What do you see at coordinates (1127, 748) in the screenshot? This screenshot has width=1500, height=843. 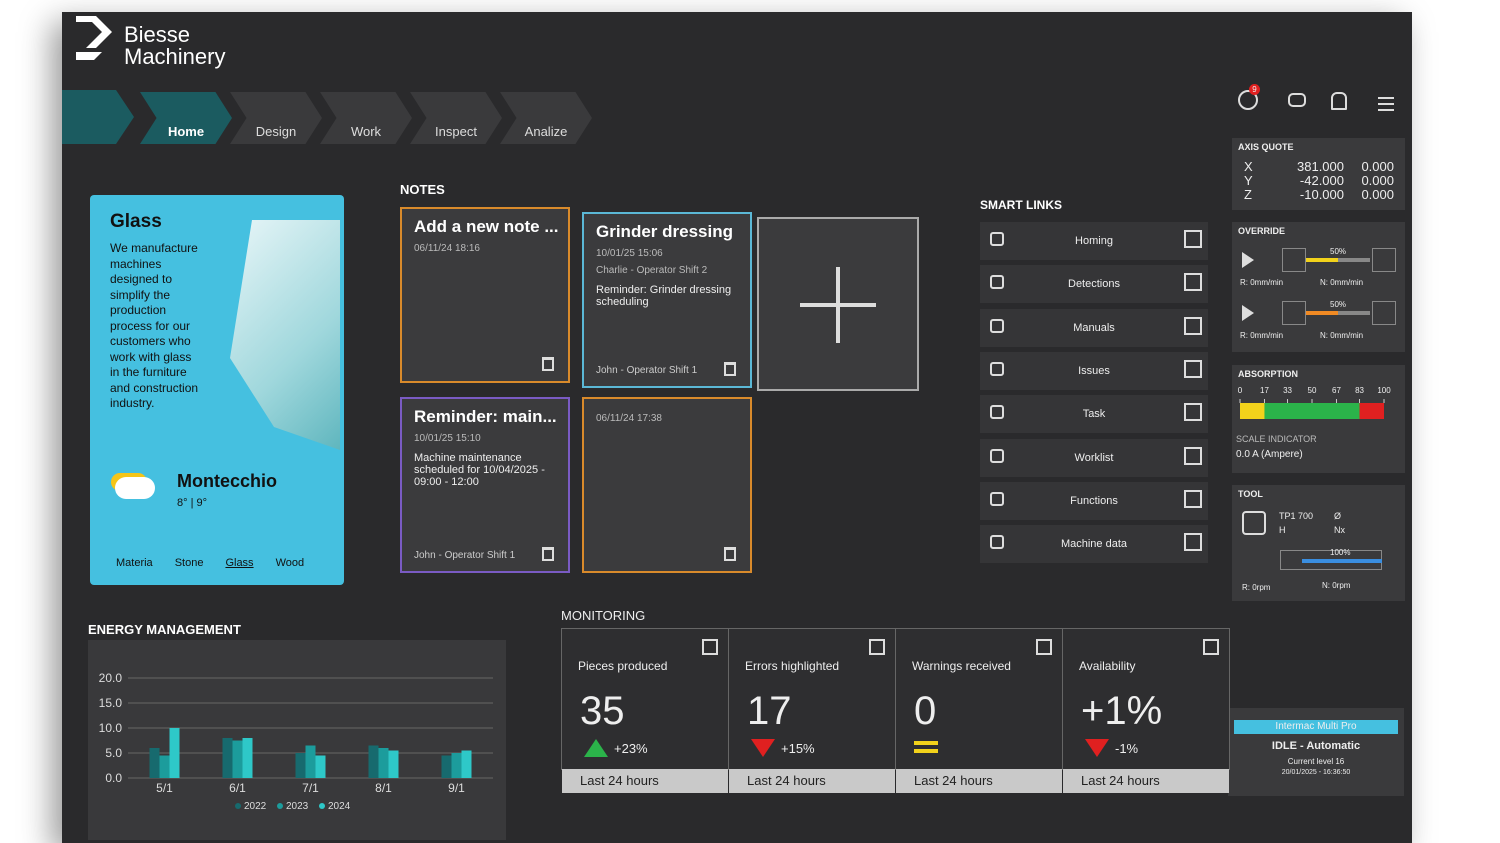 I see `card-change: -1%` at bounding box center [1127, 748].